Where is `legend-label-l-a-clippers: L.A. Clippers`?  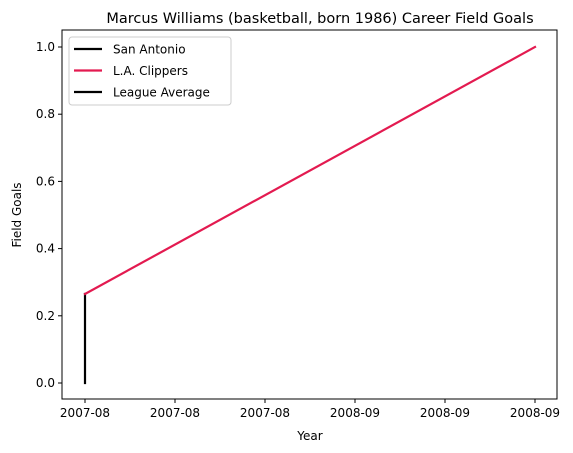 legend-label-l-a-clippers: L.A. Clippers is located at coordinates (150, 71).